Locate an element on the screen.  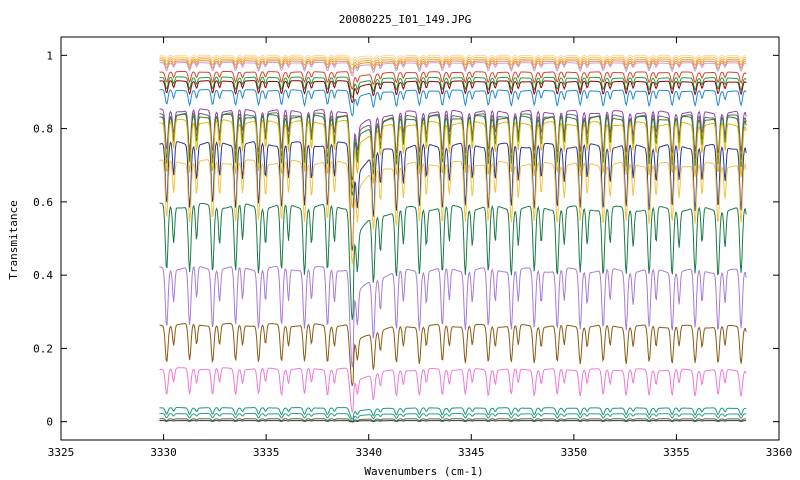
chart-title: 20080225_I01_149.JPG is located at coordinates (405, 19).